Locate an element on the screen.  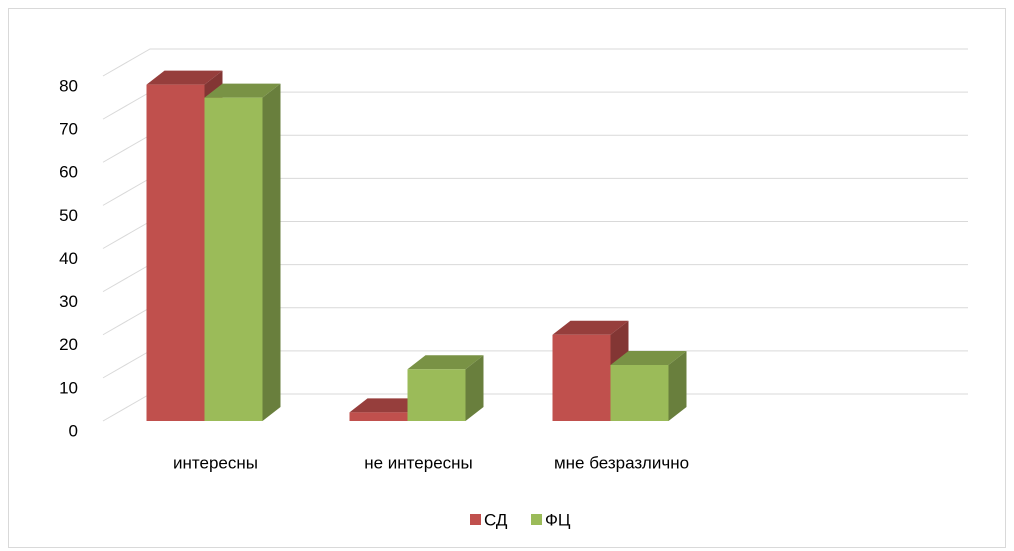
legend-label: СД is located at coordinates (496, 519).